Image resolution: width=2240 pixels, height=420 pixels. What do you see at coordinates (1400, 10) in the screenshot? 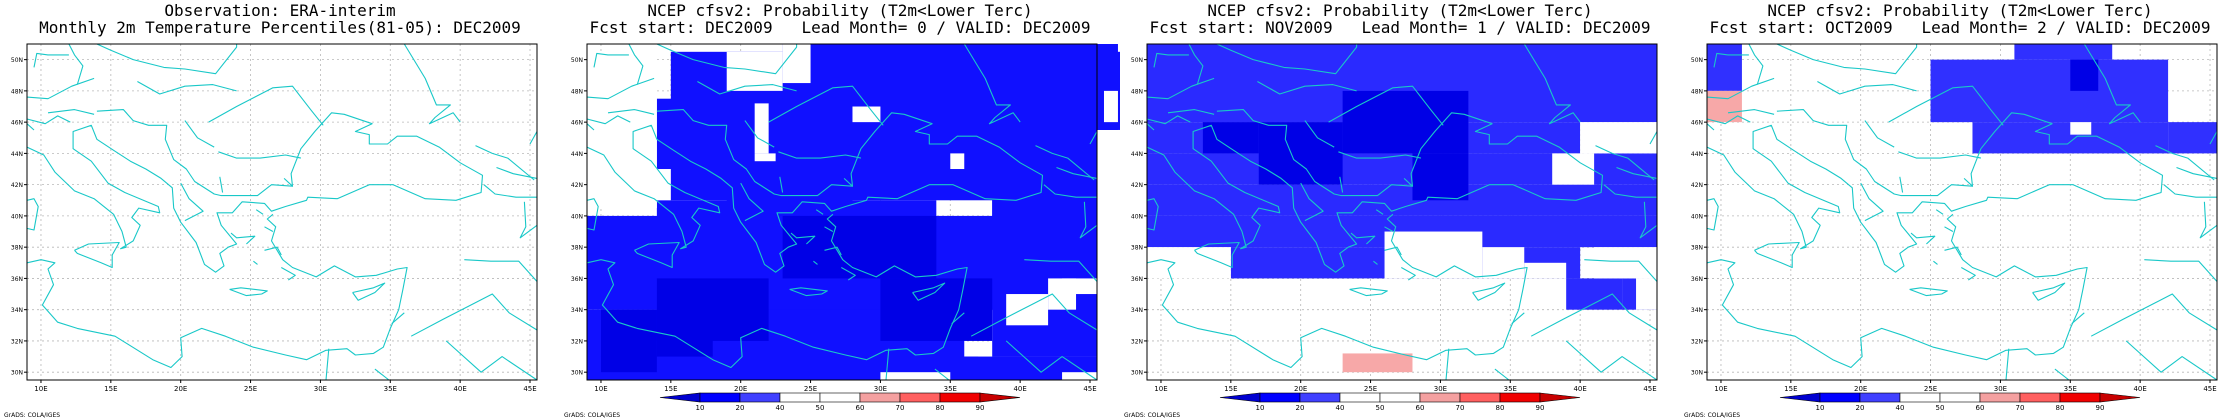
I see `panel-title: NCEP cfsv2: Probability (T2m<Lower Terc)` at bounding box center [1400, 10].